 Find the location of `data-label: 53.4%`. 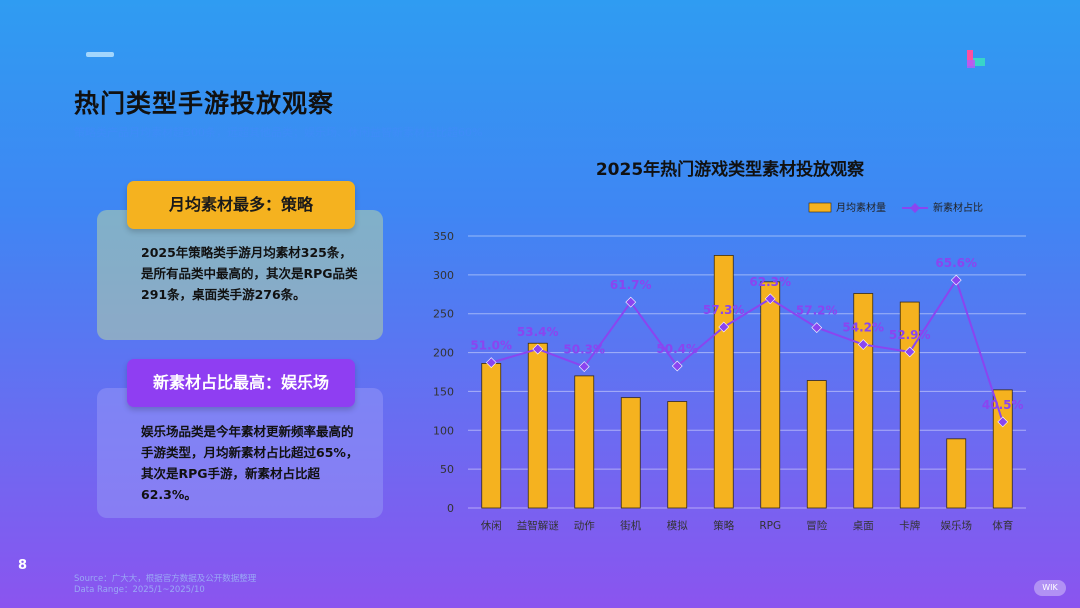

data-label: 53.4% is located at coordinates (538, 332).